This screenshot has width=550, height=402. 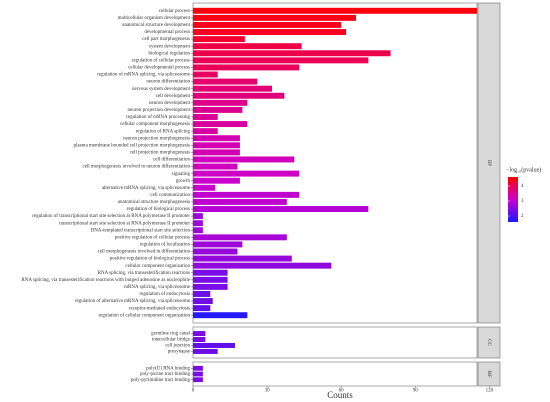 I want to click on y-tick-label: cell communication, so click(x=170, y=195).